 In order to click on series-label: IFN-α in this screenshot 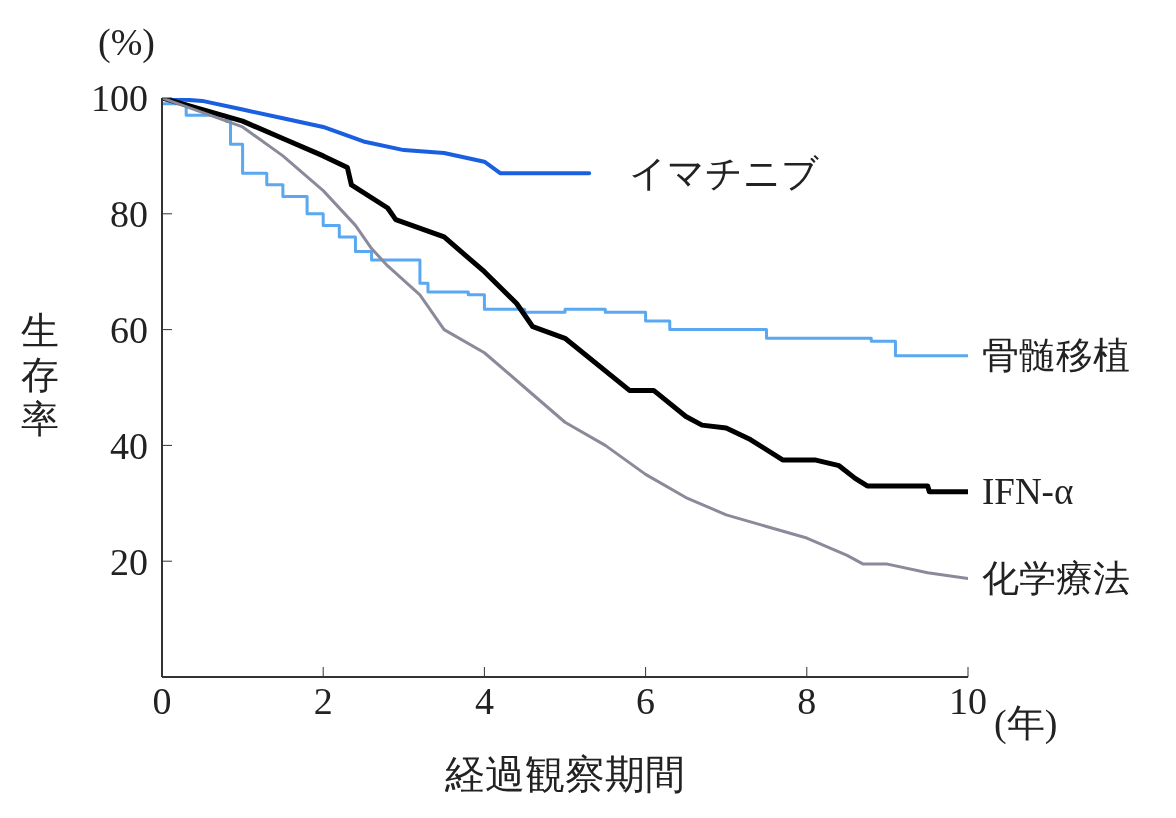, I will do `click(1028, 492)`.